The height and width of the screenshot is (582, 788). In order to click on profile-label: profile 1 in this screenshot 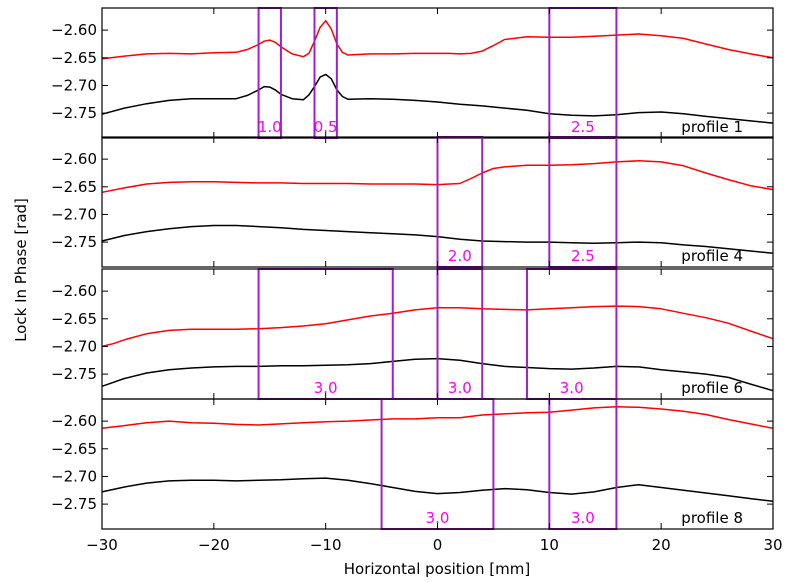, I will do `click(712, 127)`.